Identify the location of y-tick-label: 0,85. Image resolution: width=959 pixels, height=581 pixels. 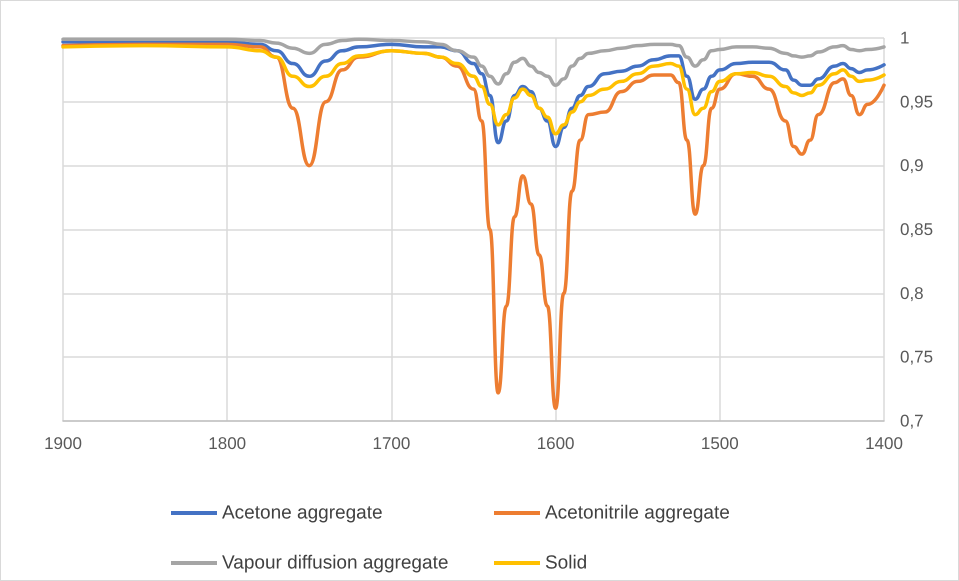
(917, 229).